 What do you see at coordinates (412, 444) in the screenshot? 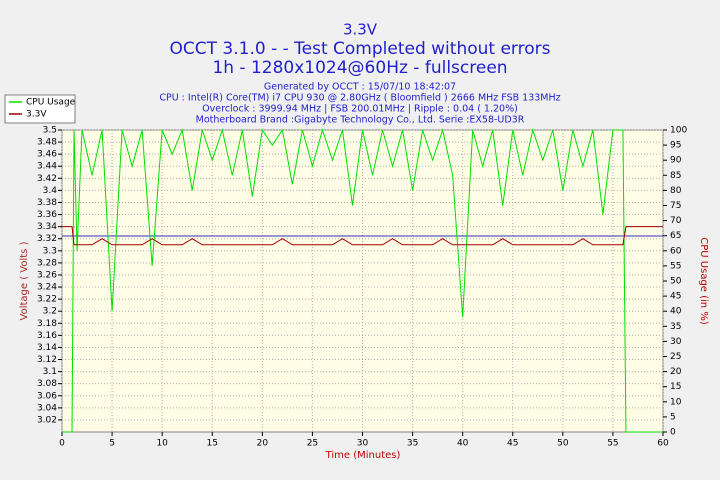
I see `x-tick-label: 35` at bounding box center [412, 444].